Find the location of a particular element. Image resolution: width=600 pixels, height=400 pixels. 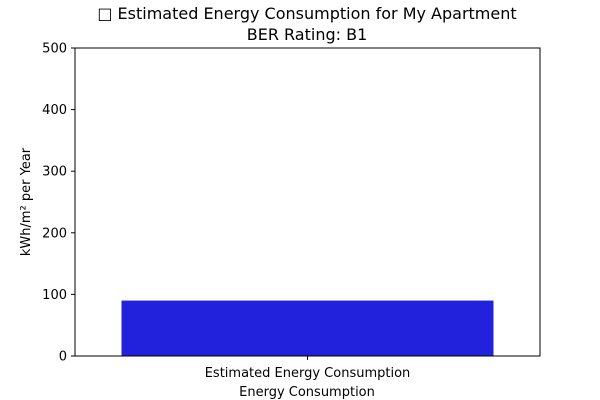

x-tick-label: Estimated Energy Consumption is located at coordinates (308, 373).